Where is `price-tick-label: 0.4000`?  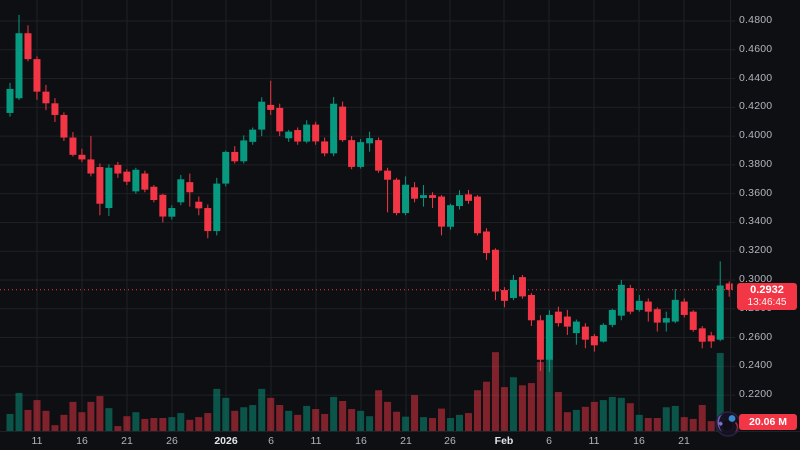
price-tick-label: 0.4000 is located at coordinates (756, 135).